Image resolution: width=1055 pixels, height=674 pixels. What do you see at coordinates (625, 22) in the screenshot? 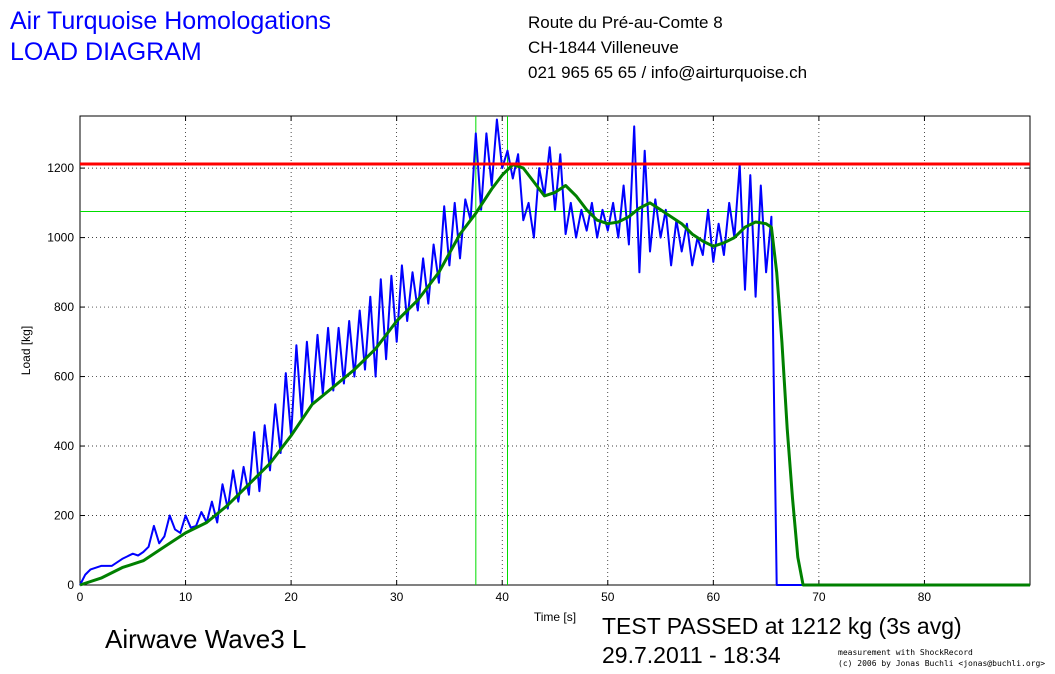
I see `address-street: Route du Pré-au-Comte 8` at bounding box center [625, 22].